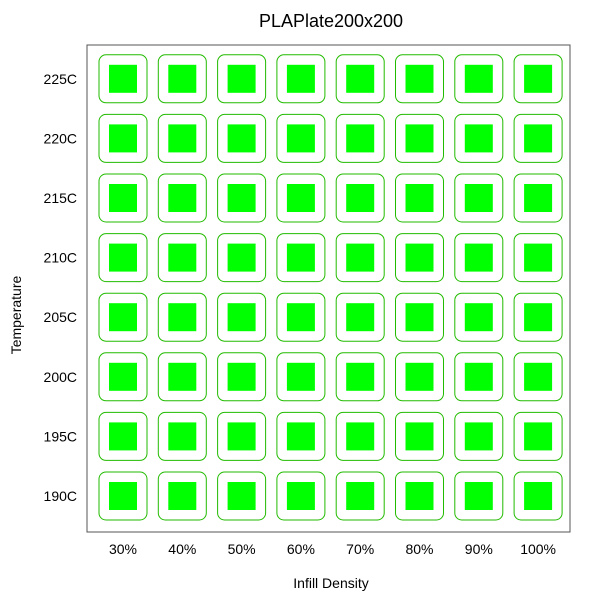 The width and height of the screenshot is (600, 605). What do you see at coordinates (60, 138) in the screenshot?
I see `y-tick-label: 220C` at bounding box center [60, 138].